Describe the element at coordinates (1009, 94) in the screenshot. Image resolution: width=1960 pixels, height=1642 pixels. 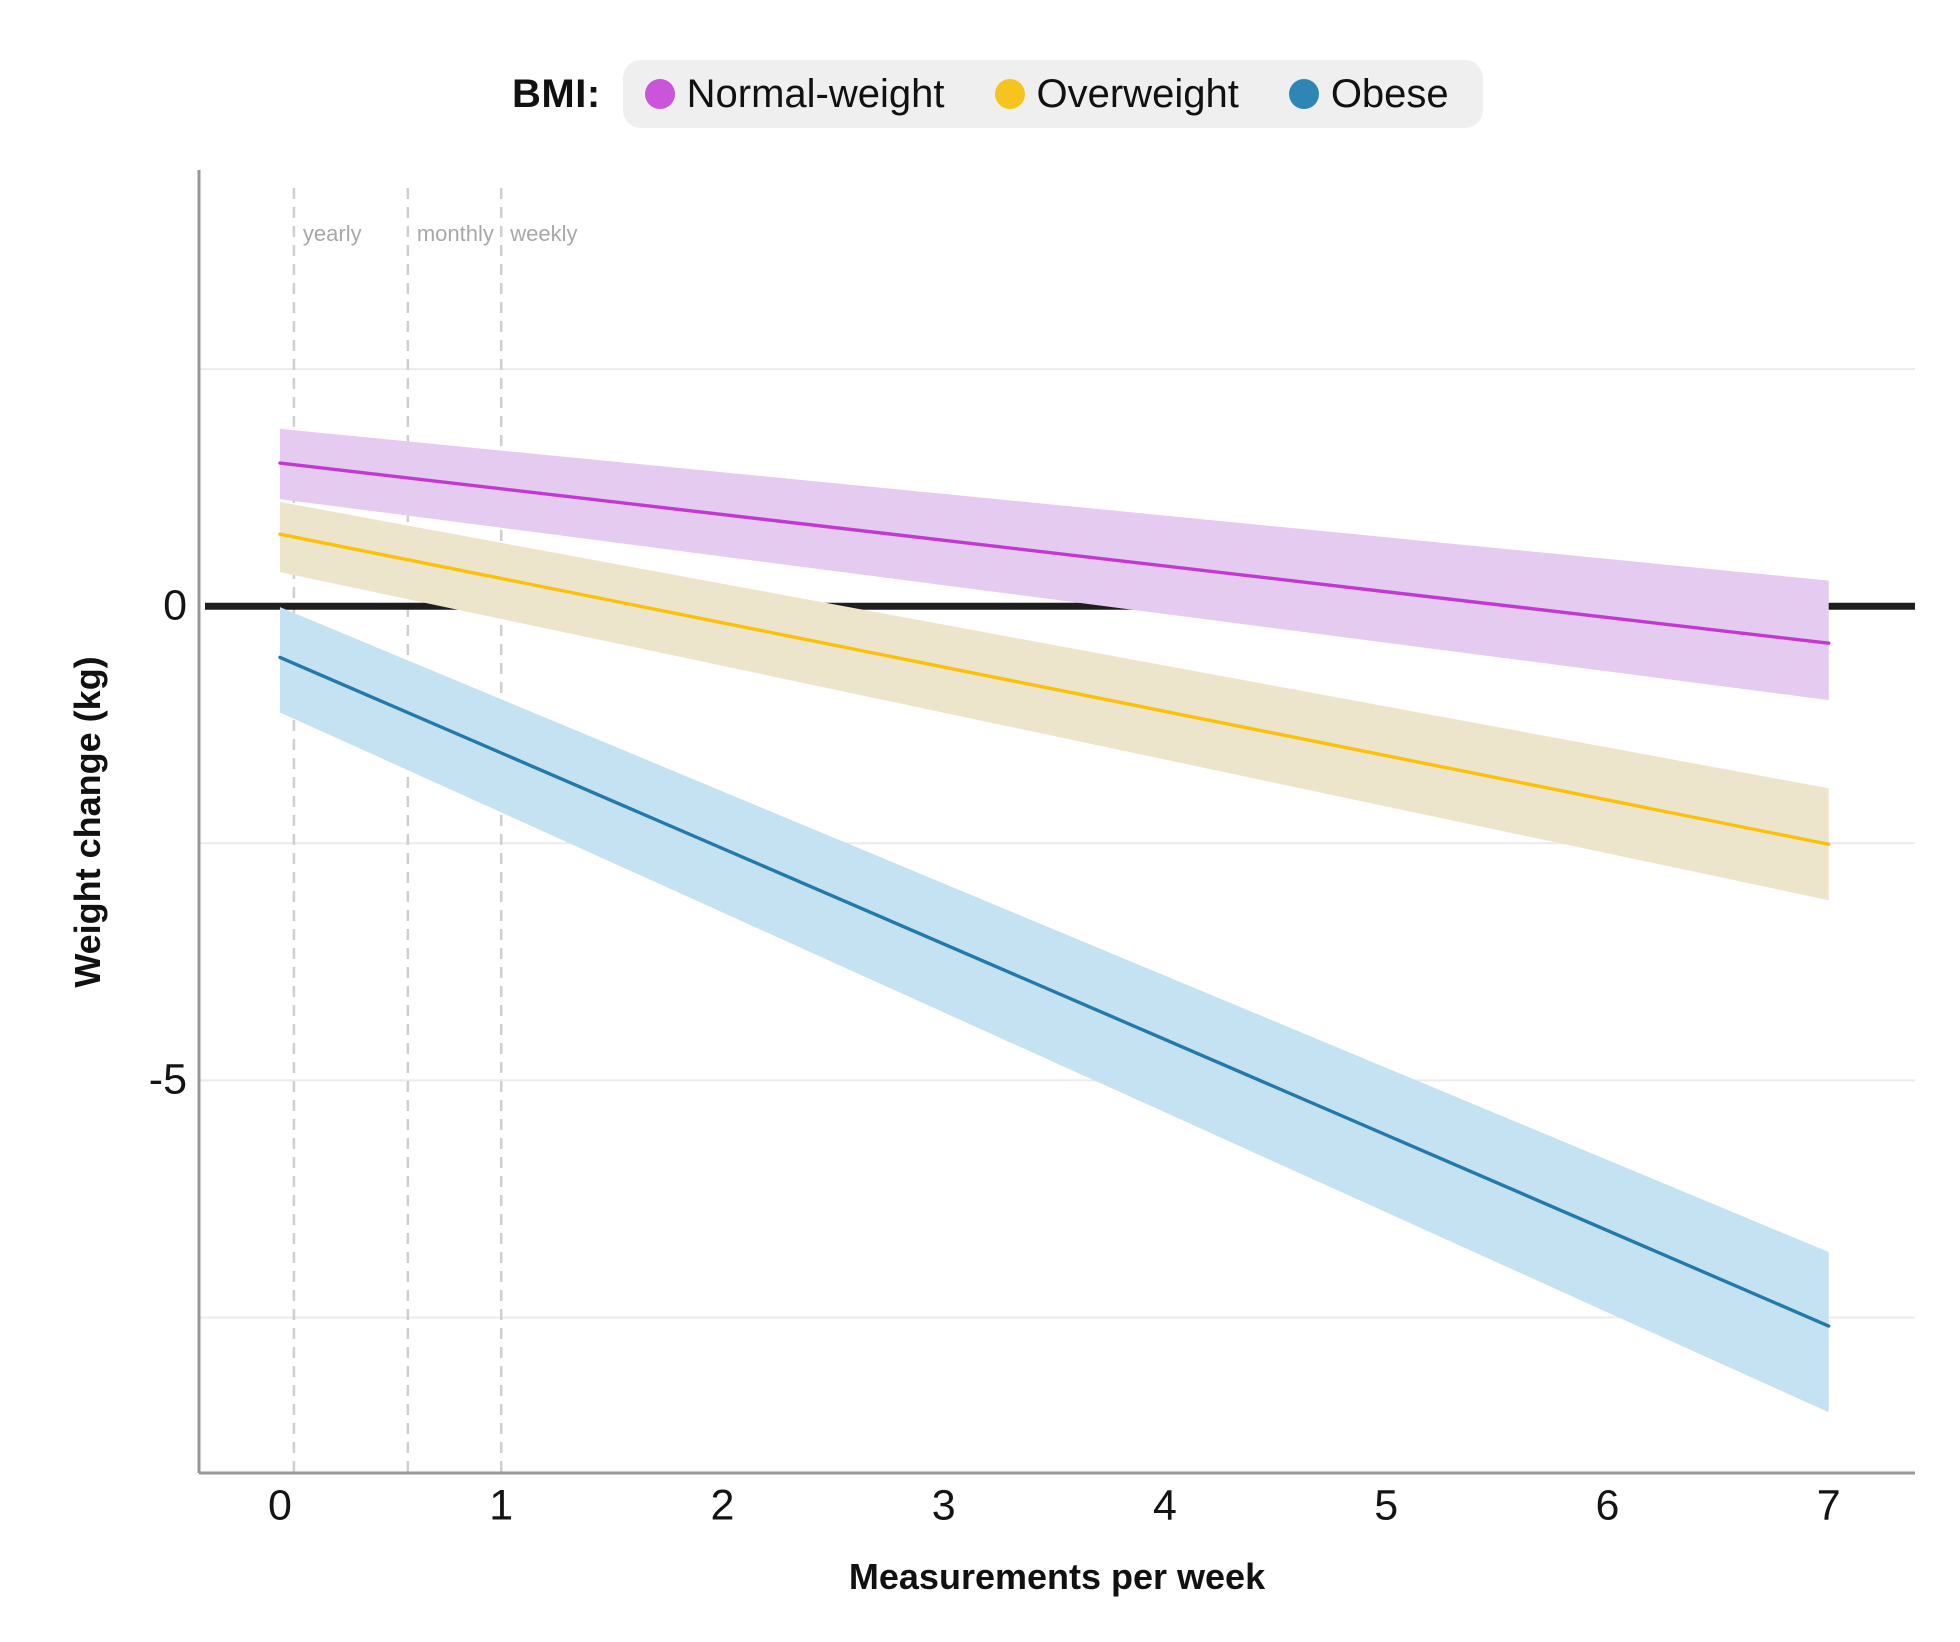
I see `overweight-dot-icon` at that location.